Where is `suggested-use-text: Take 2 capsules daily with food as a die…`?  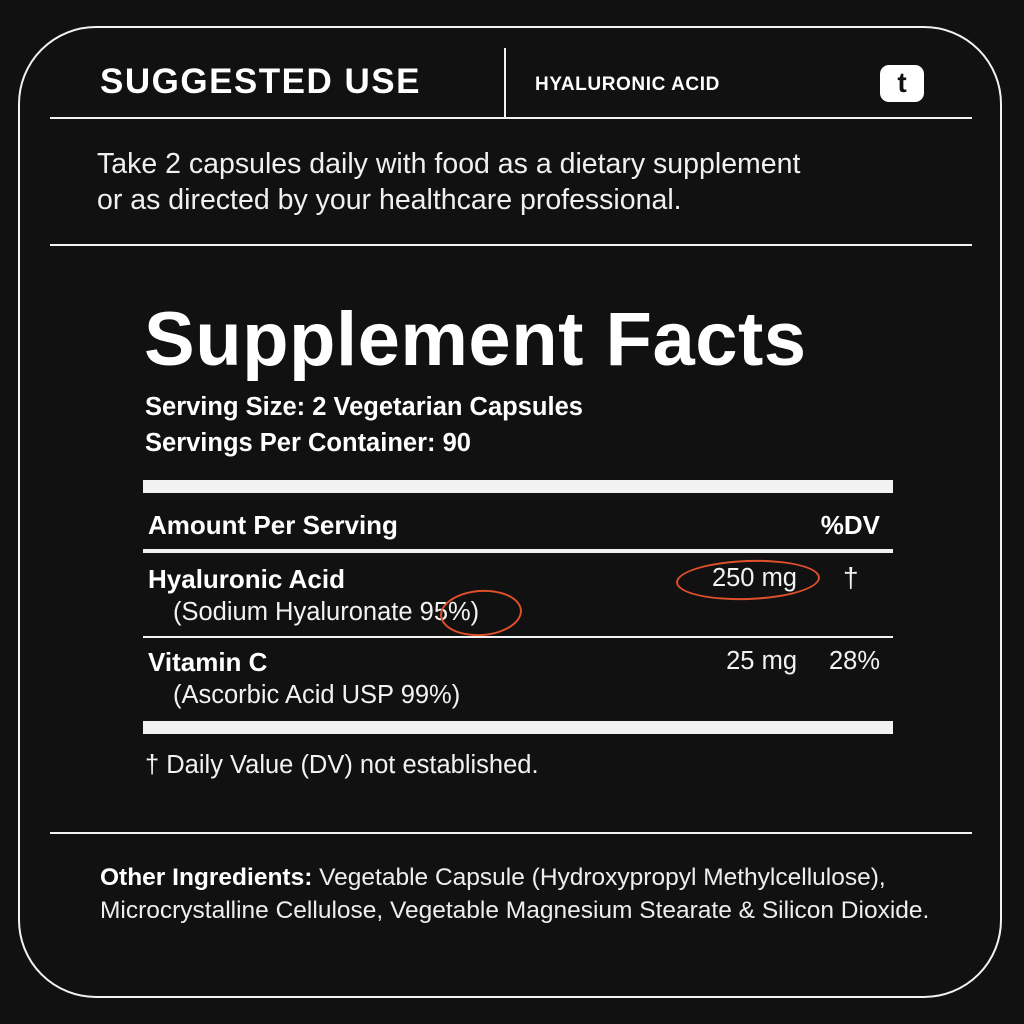
suggested-use-text: Take 2 capsules daily with food as a die… is located at coordinates (448, 182).